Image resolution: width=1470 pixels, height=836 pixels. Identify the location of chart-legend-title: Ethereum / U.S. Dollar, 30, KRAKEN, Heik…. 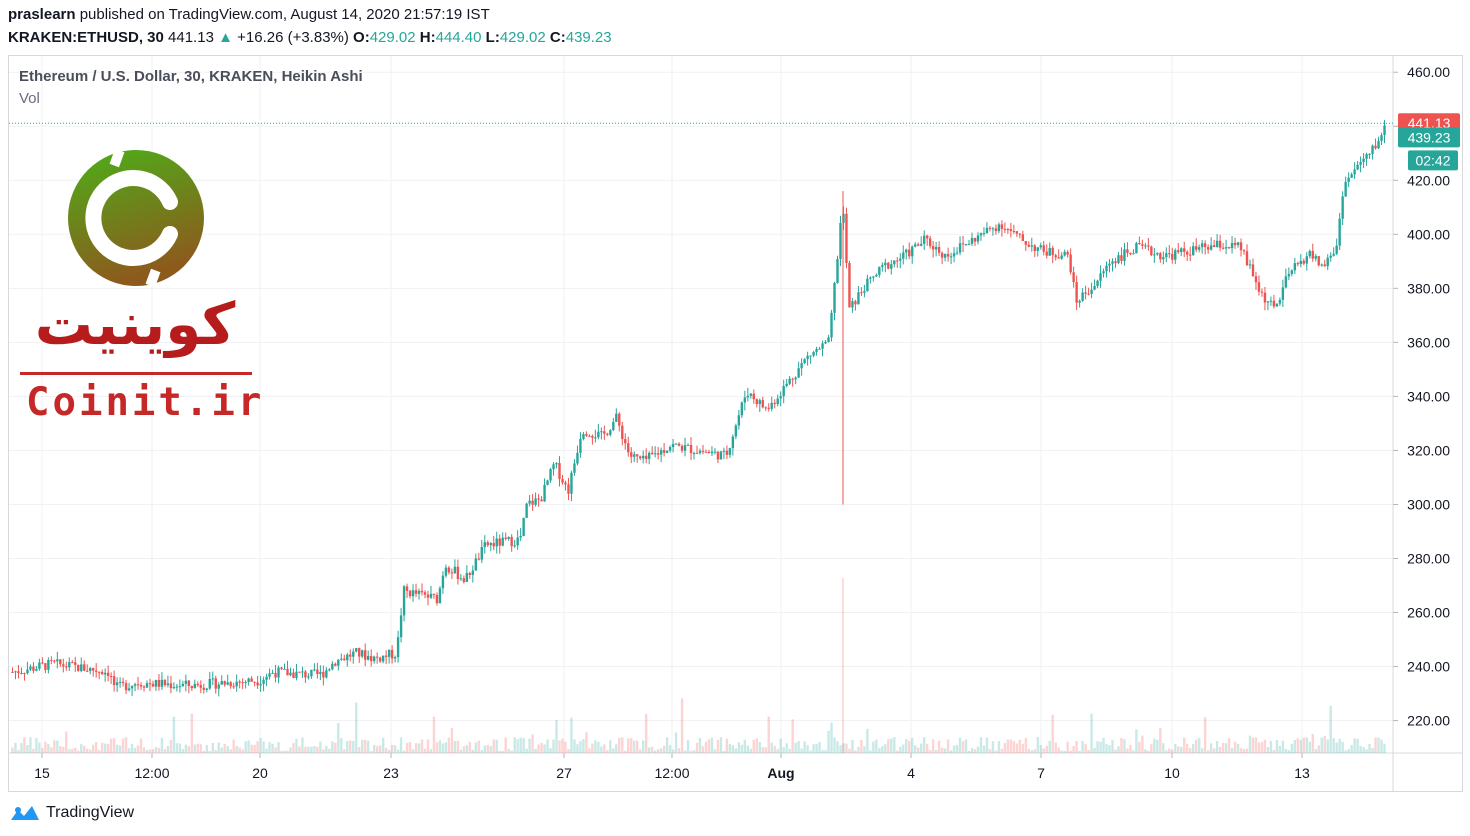
(191, 76).